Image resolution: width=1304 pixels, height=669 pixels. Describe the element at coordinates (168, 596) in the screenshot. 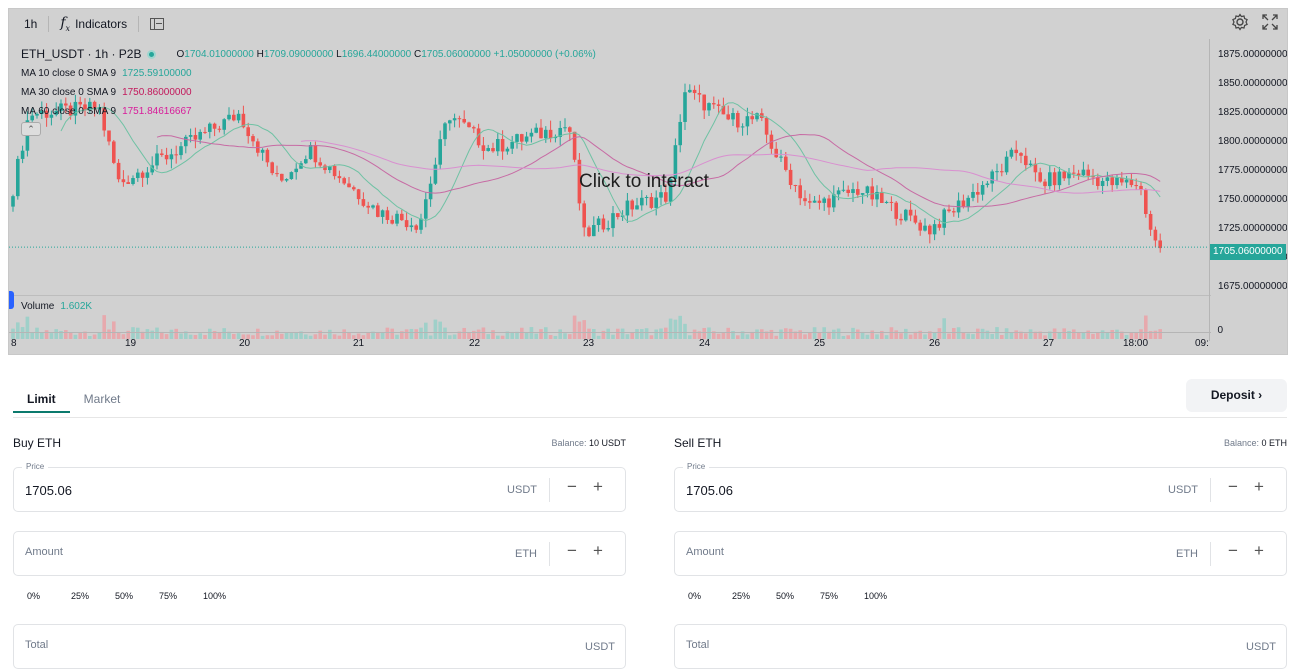

I see `buy-pct-75: 75%` at that location.